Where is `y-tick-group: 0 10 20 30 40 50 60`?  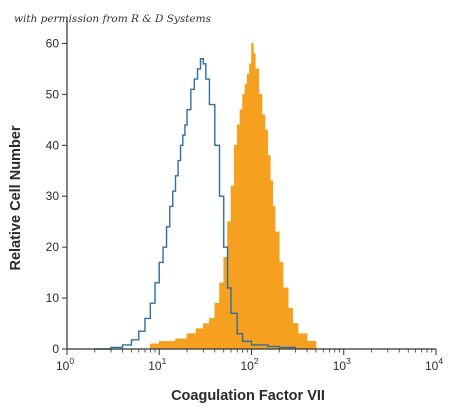 y-tick-group: 0 10 20 30 40 50 60 is located at coordinates (56, 196).